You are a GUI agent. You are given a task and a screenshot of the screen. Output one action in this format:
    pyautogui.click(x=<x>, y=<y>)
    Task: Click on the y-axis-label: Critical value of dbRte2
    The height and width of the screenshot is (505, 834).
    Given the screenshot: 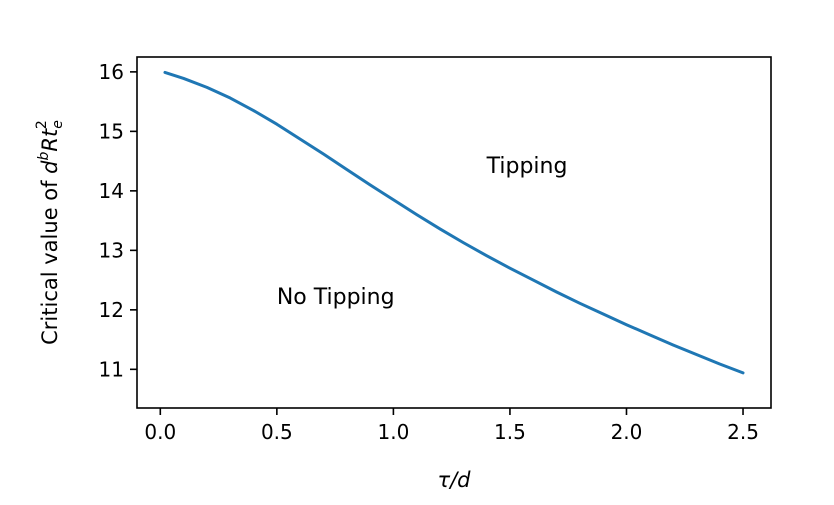 What is the action you would take?
    pyautogui.click(x=50, y=232)
    